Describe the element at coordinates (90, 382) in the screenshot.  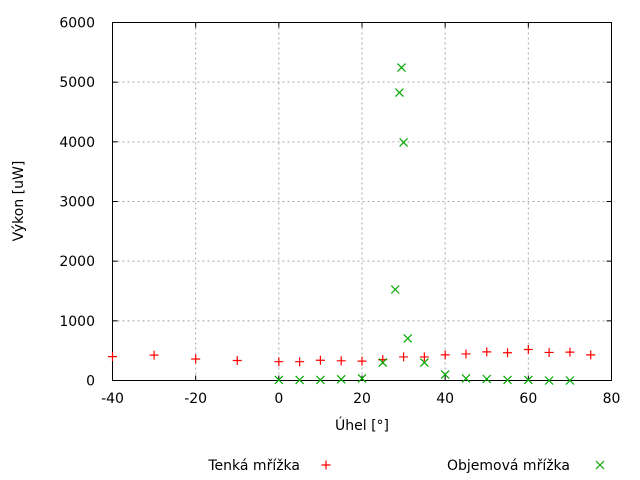
I see `y-tick-label: 0` at that location.